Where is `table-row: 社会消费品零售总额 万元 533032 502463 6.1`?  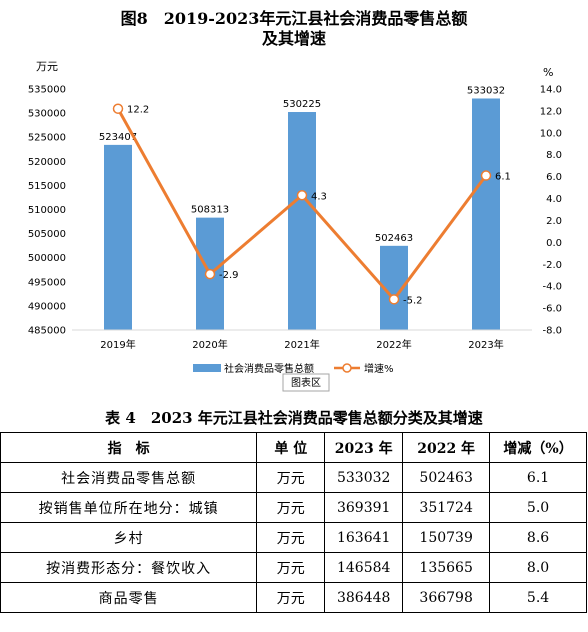 table-row: 社会消费品零售总额 万元 533032 502463 6.1 is located at coordinates (293, 477).